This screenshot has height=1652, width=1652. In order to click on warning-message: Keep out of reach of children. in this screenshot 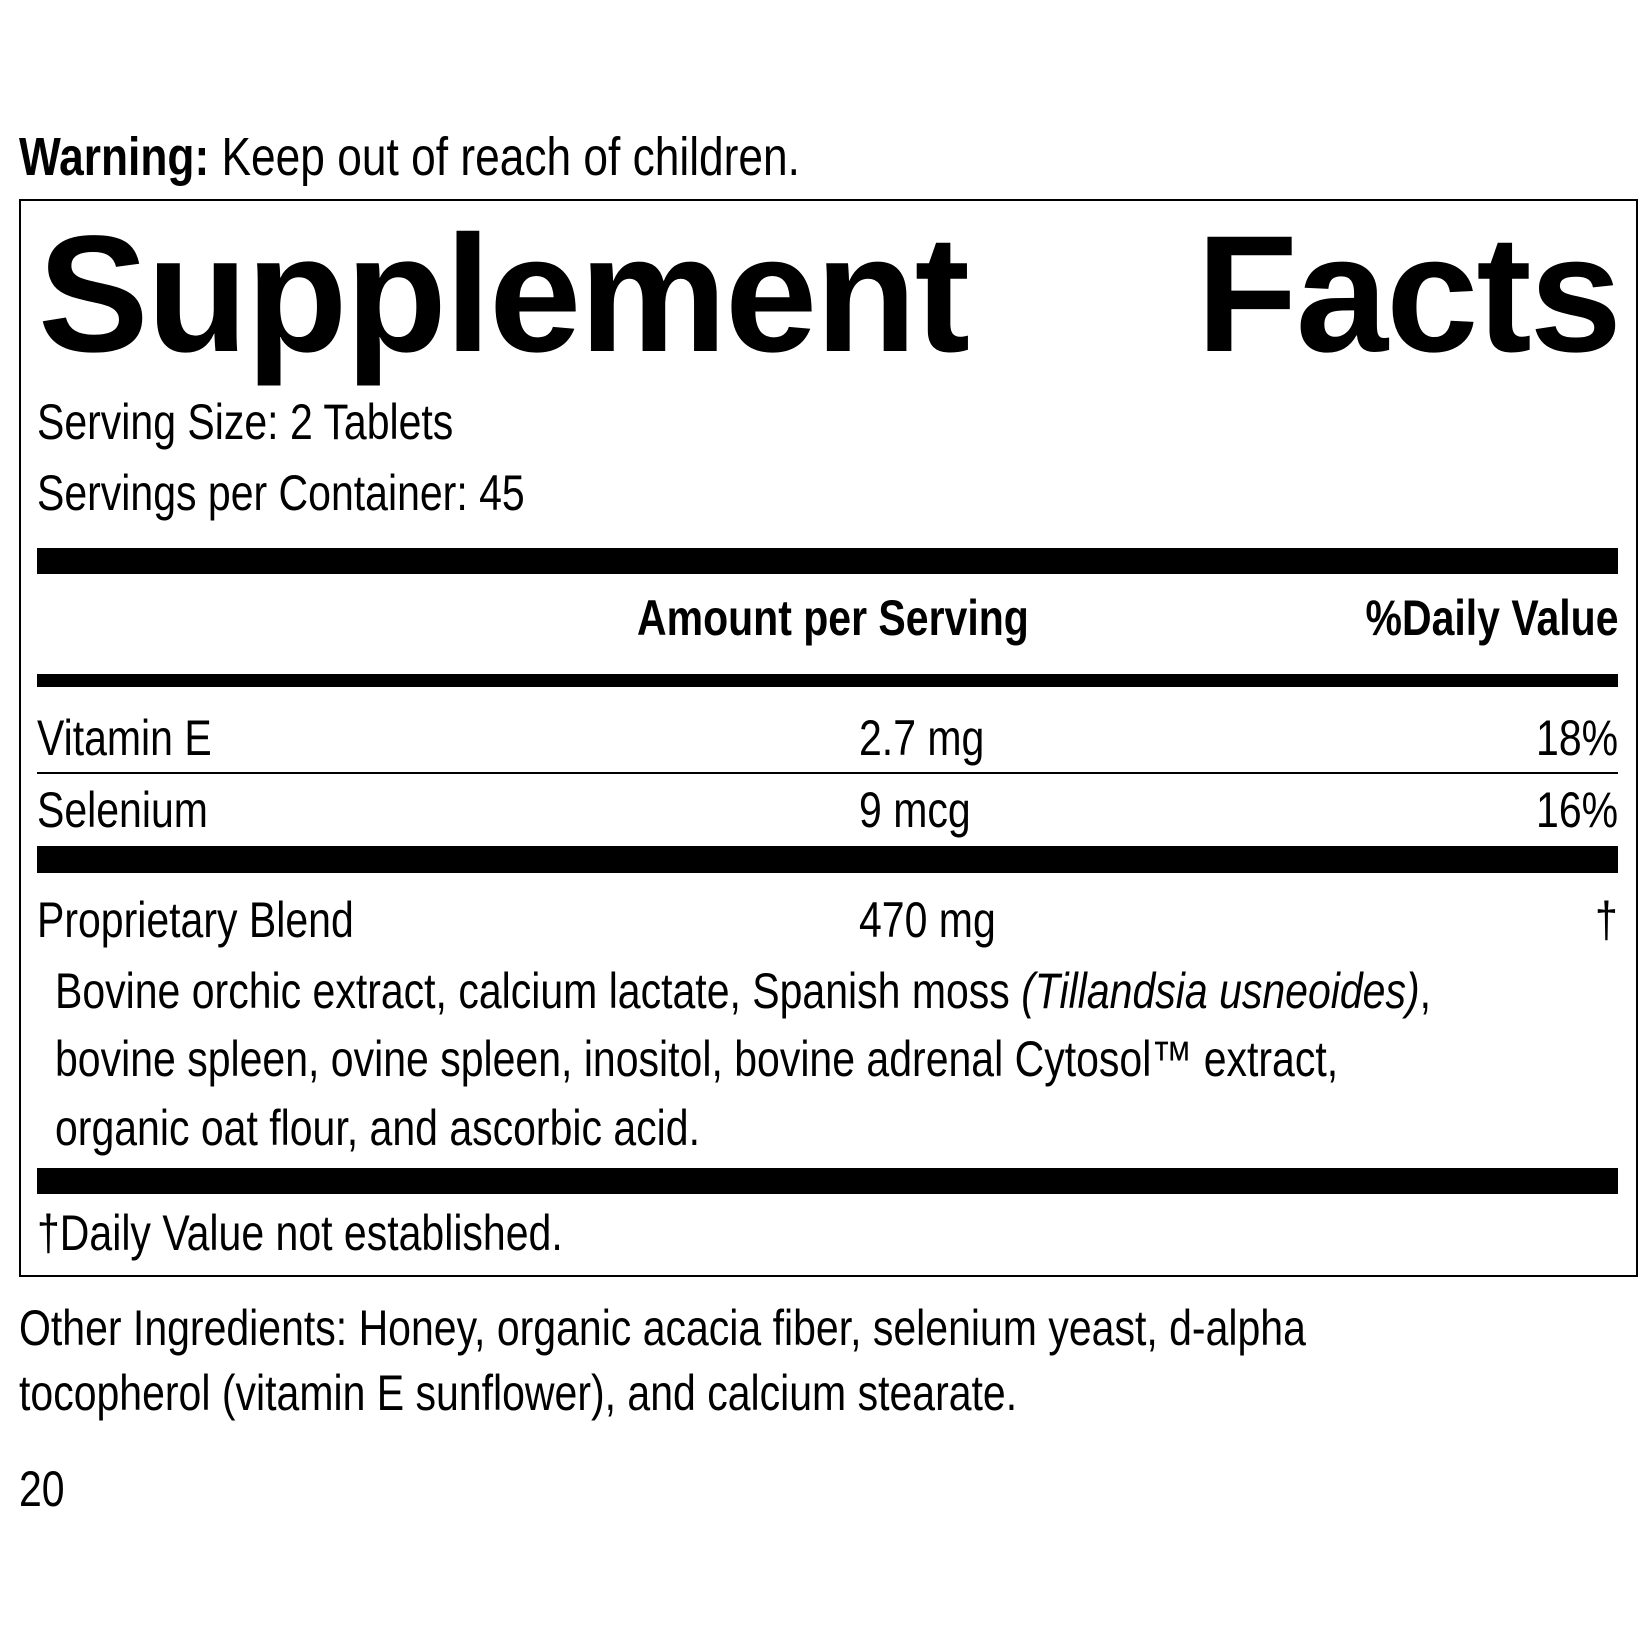, I will do `click(510, 157)`.